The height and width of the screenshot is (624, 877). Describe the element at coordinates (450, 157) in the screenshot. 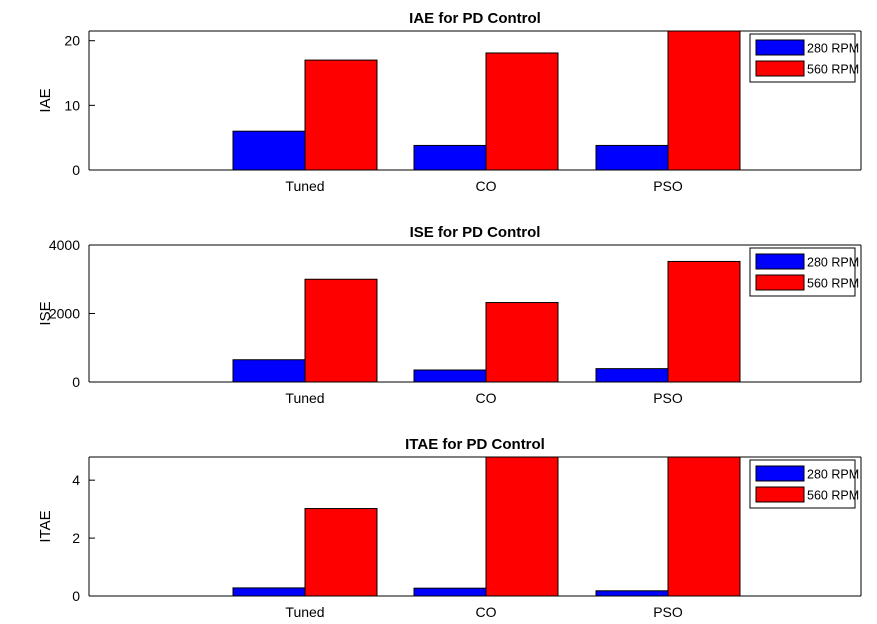

I see `iae-bar-280rpm-co` at that location.